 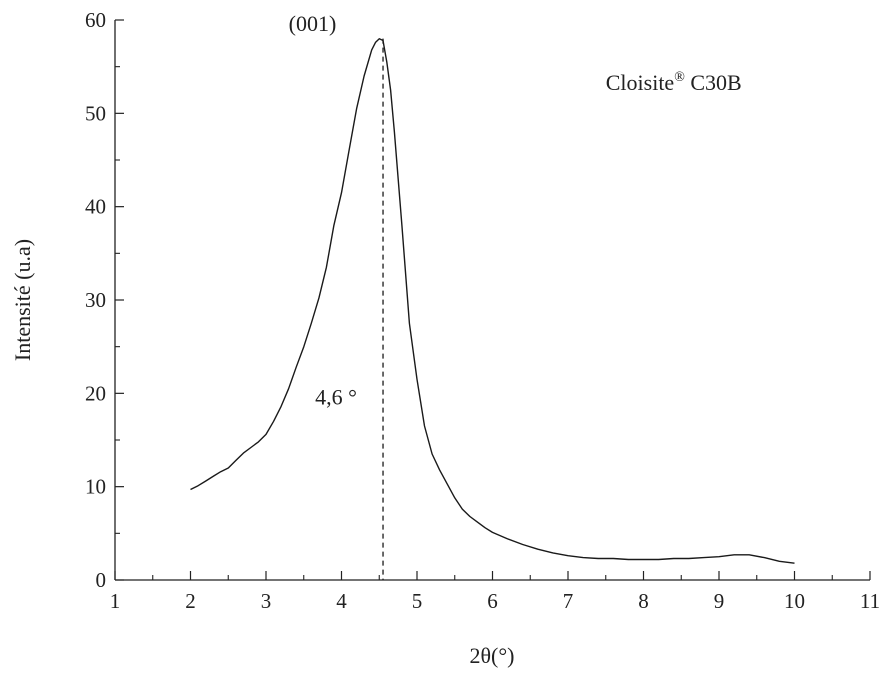 What do you see at coordinates (719, 601) in the screenshot?
I see `x-tick-label: 9` at bounding box center [719, 601].